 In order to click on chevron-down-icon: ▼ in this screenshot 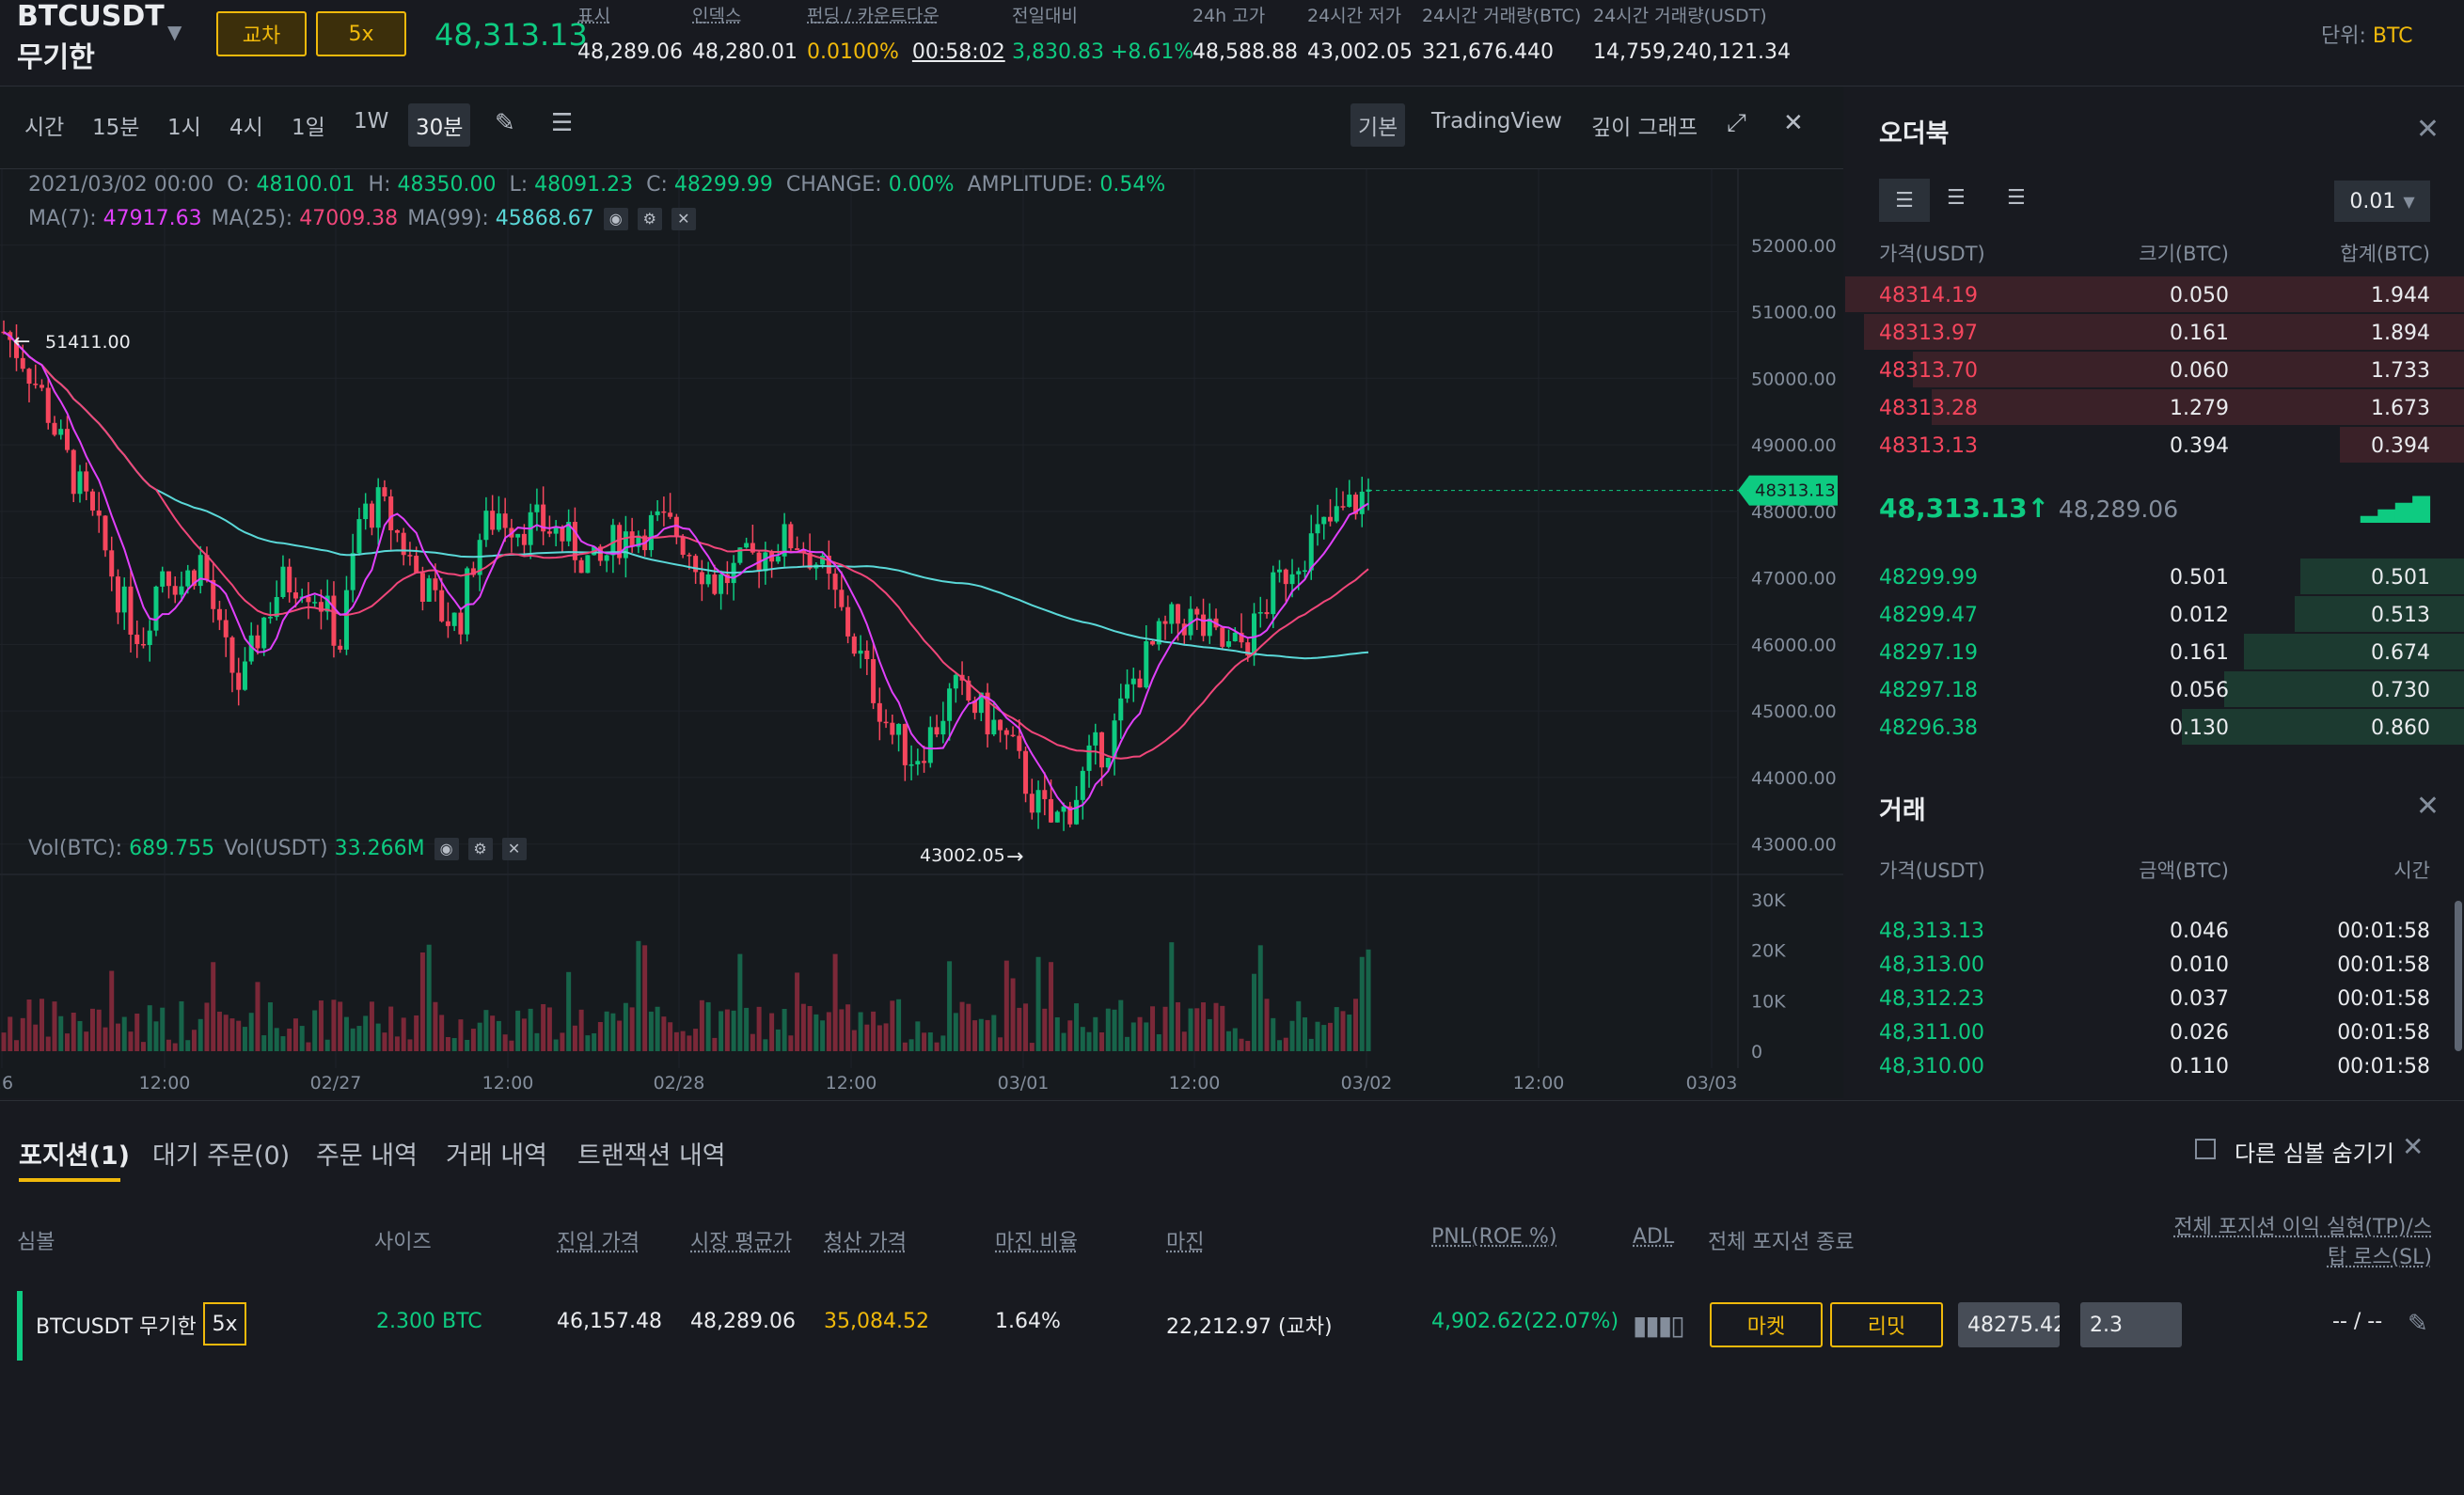, I will do `click(174, 32)`.